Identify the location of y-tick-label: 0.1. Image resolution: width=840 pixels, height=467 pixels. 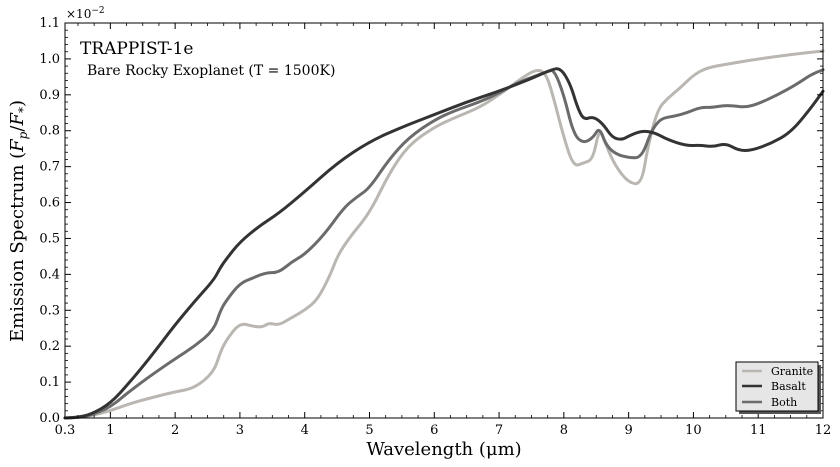
(49, 382).